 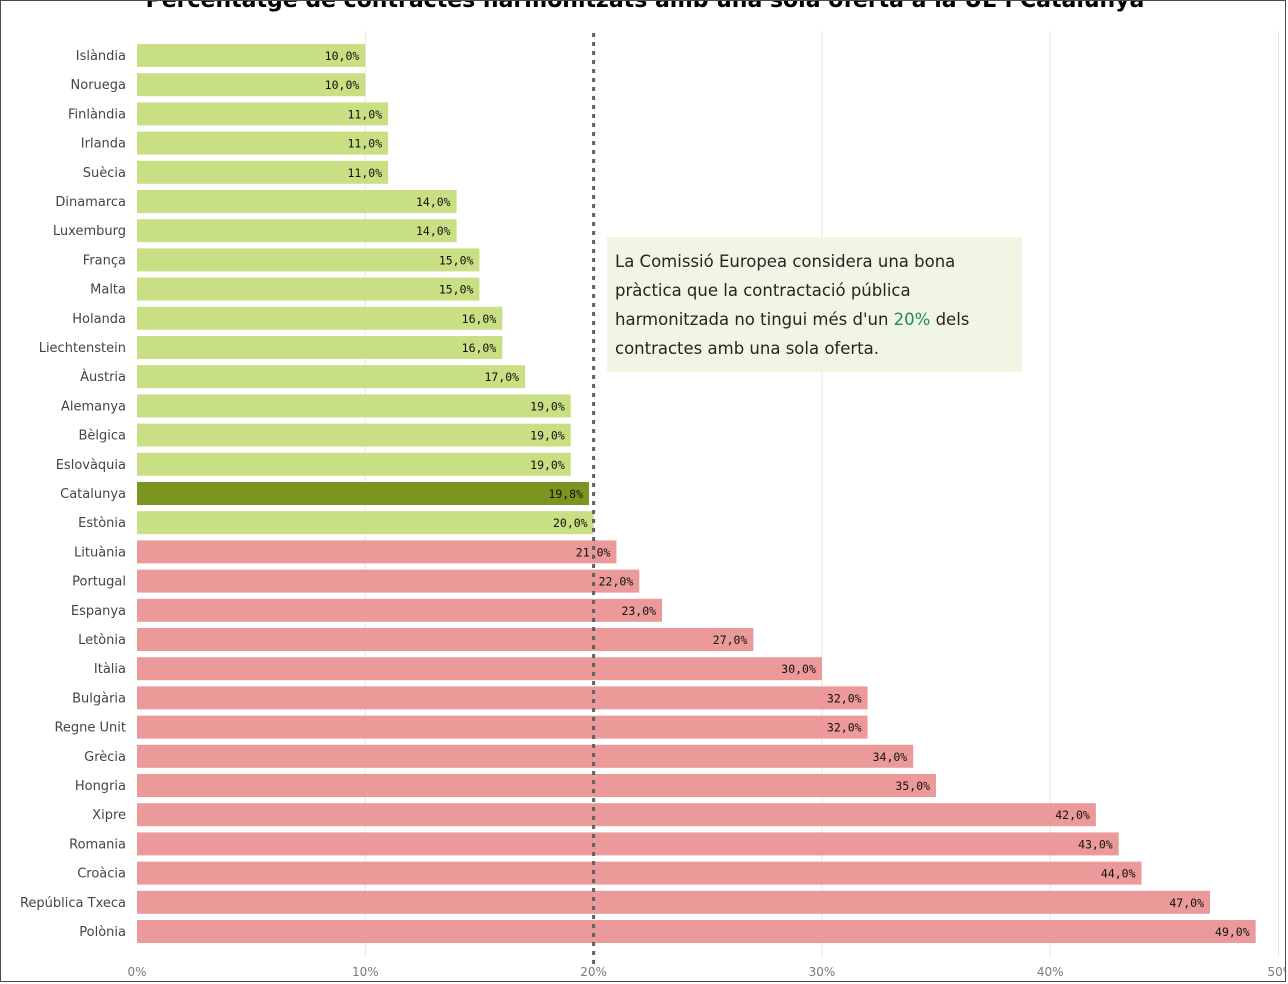 I want to click on annotation-text-part2: dels contractes amb una sola oferta., so click(x=792, y=334).